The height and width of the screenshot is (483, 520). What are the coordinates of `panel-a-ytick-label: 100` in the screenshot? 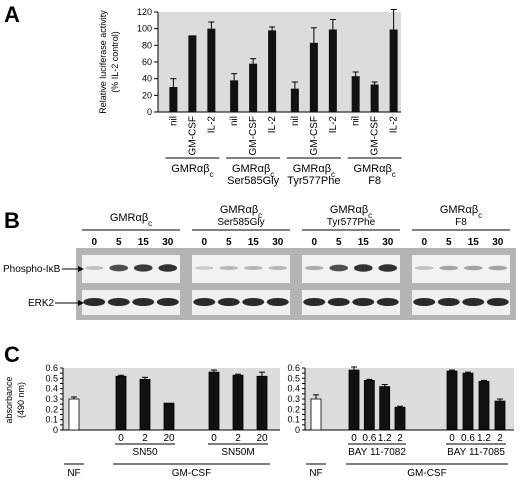 It's located at (144, 29).